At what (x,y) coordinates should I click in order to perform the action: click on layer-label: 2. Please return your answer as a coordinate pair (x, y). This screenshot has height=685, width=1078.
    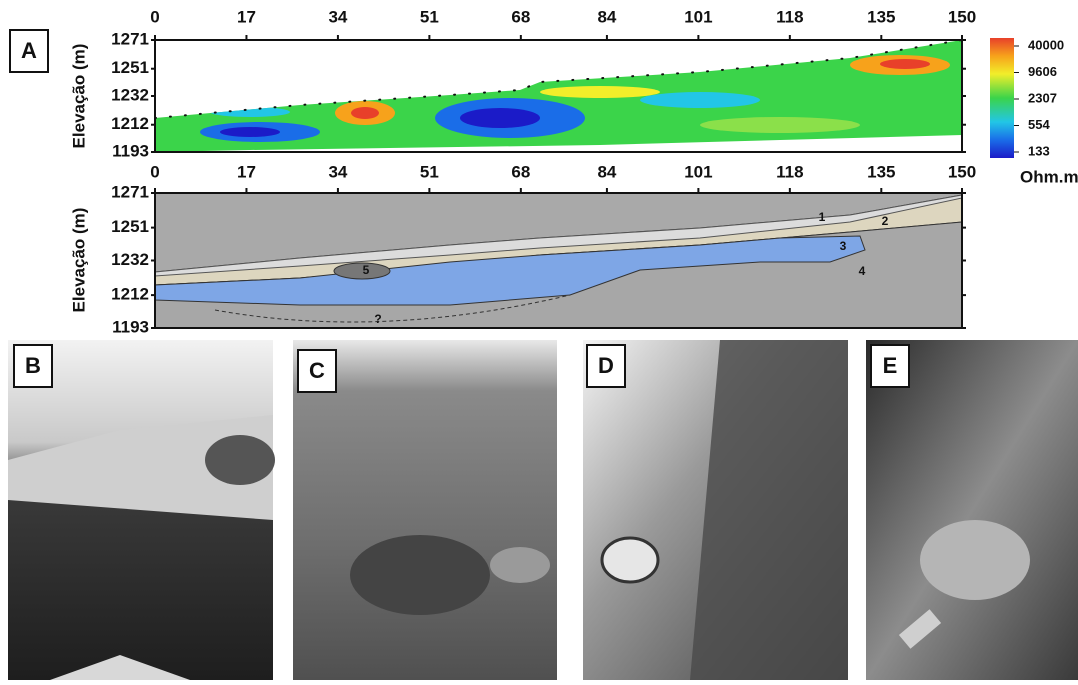
    Looking at the image, I should click on (885, 221).